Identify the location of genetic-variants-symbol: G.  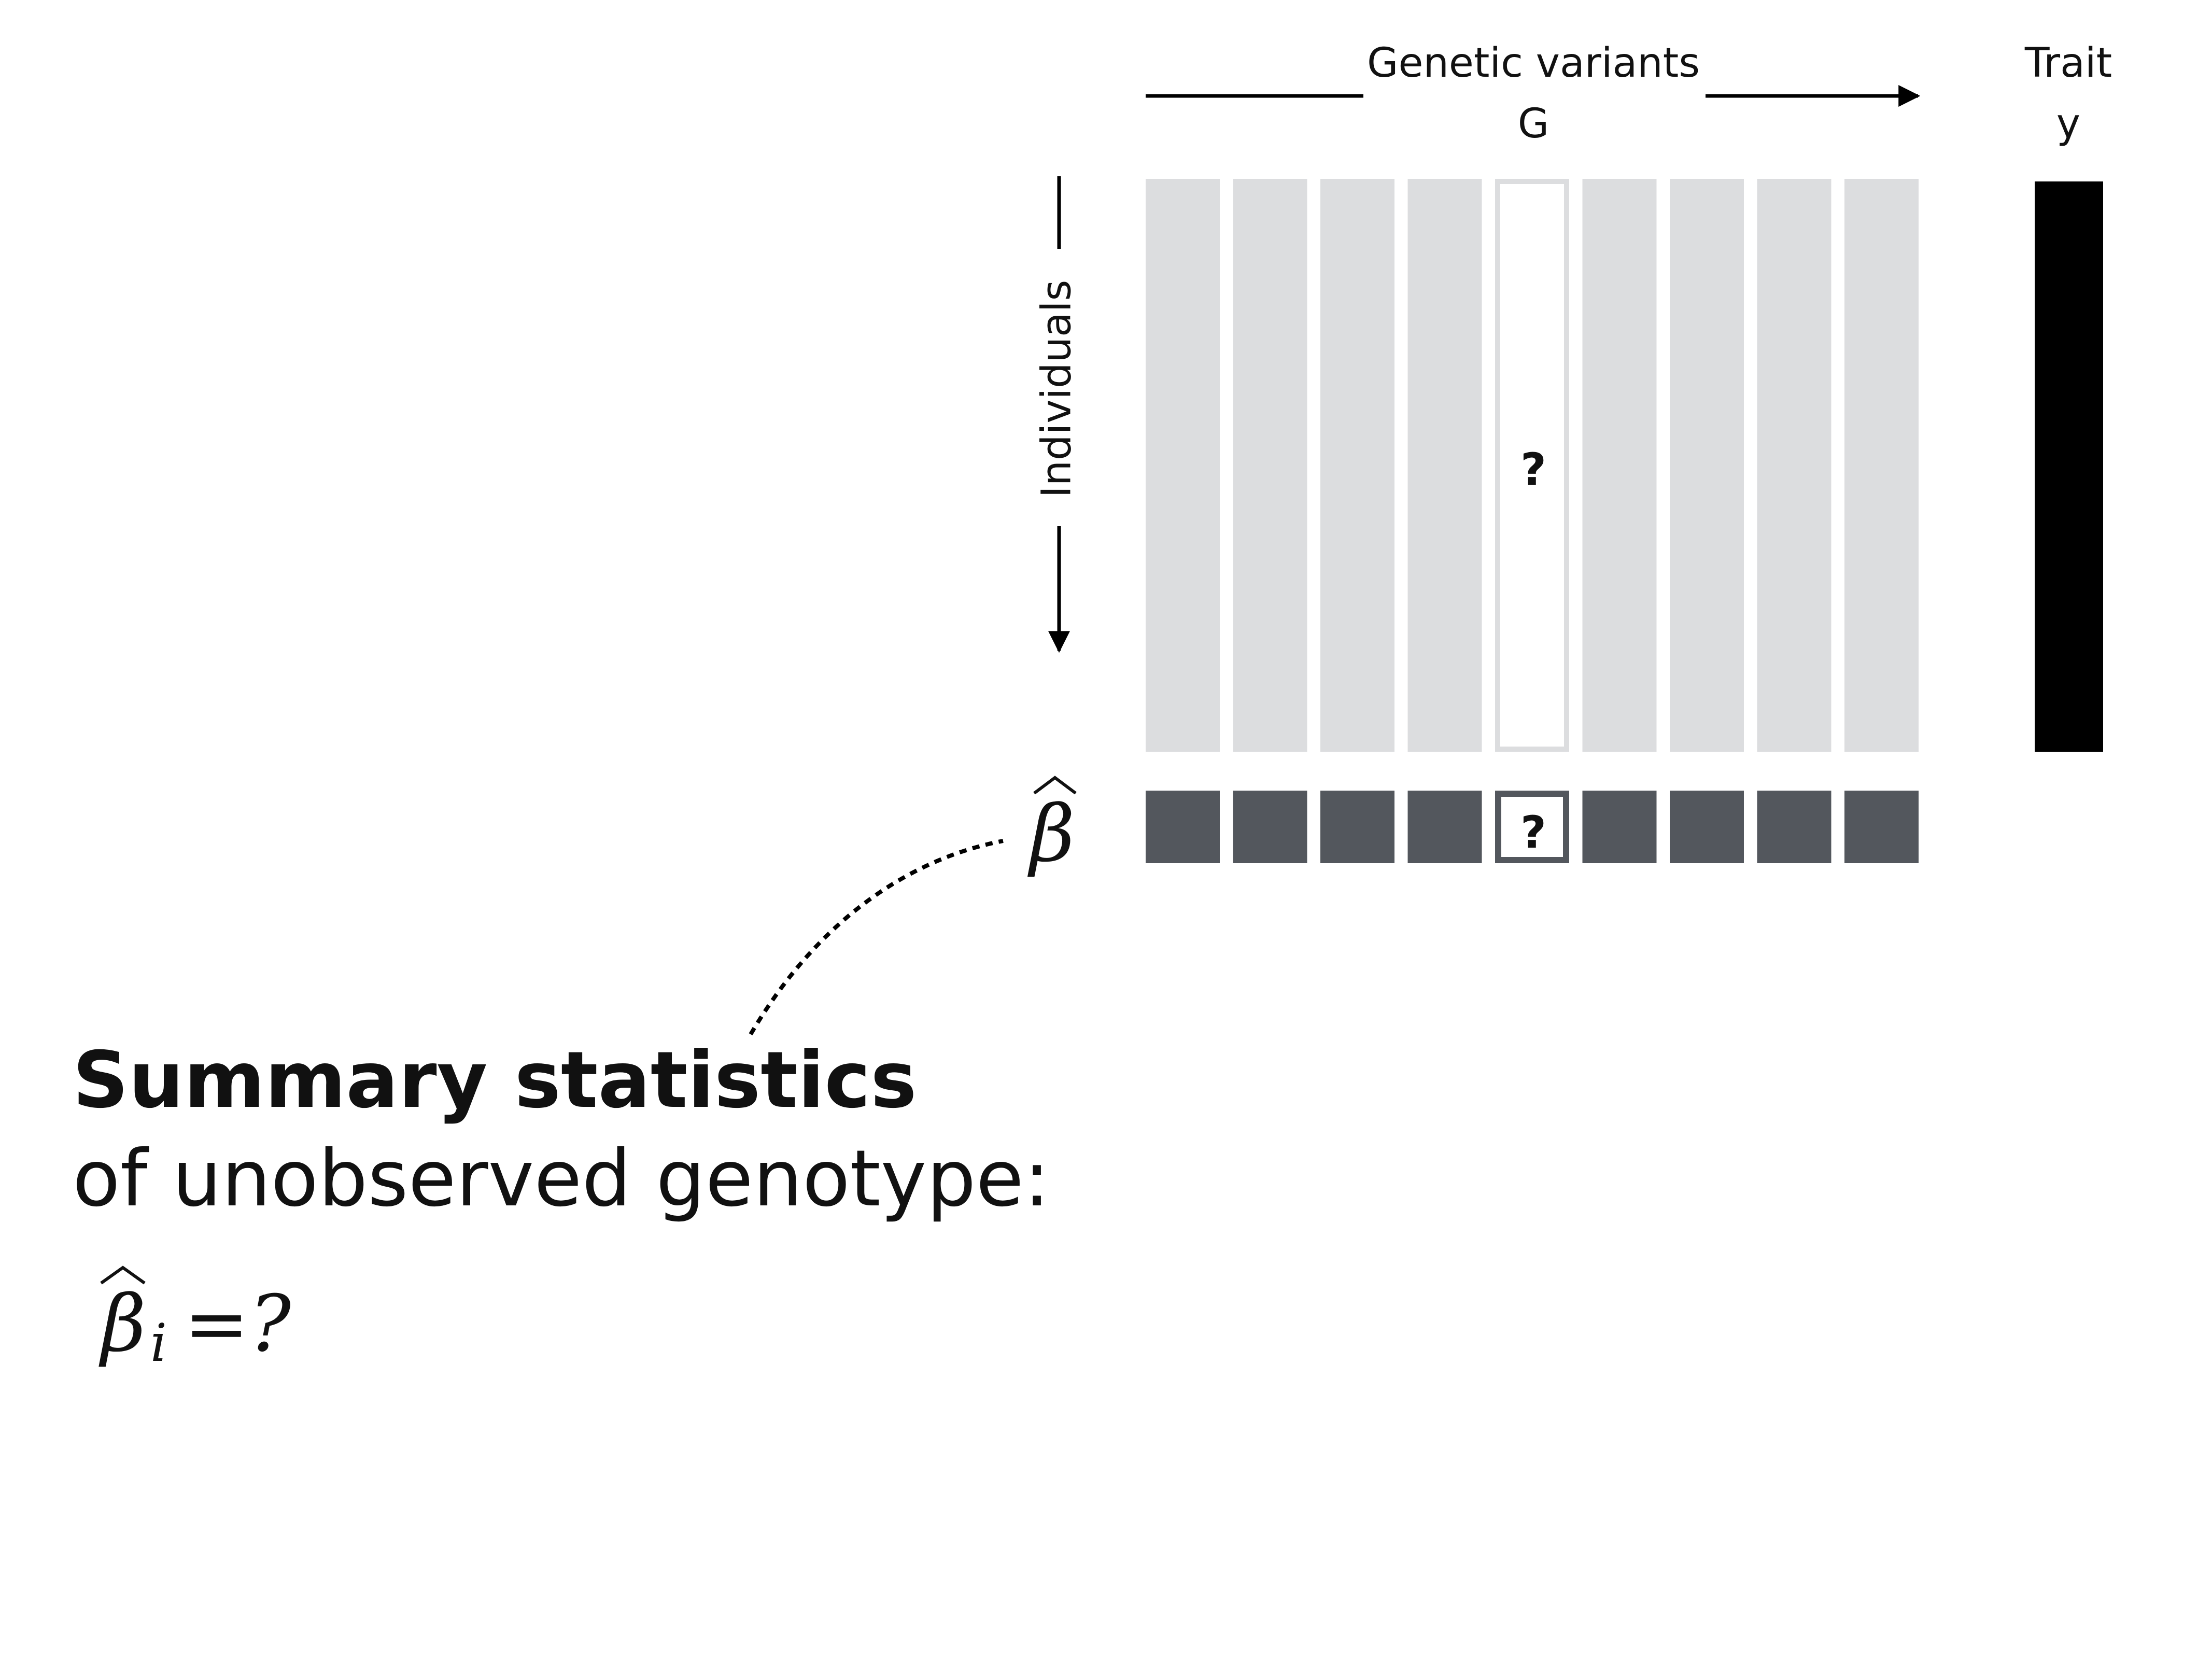
(1533, 124).